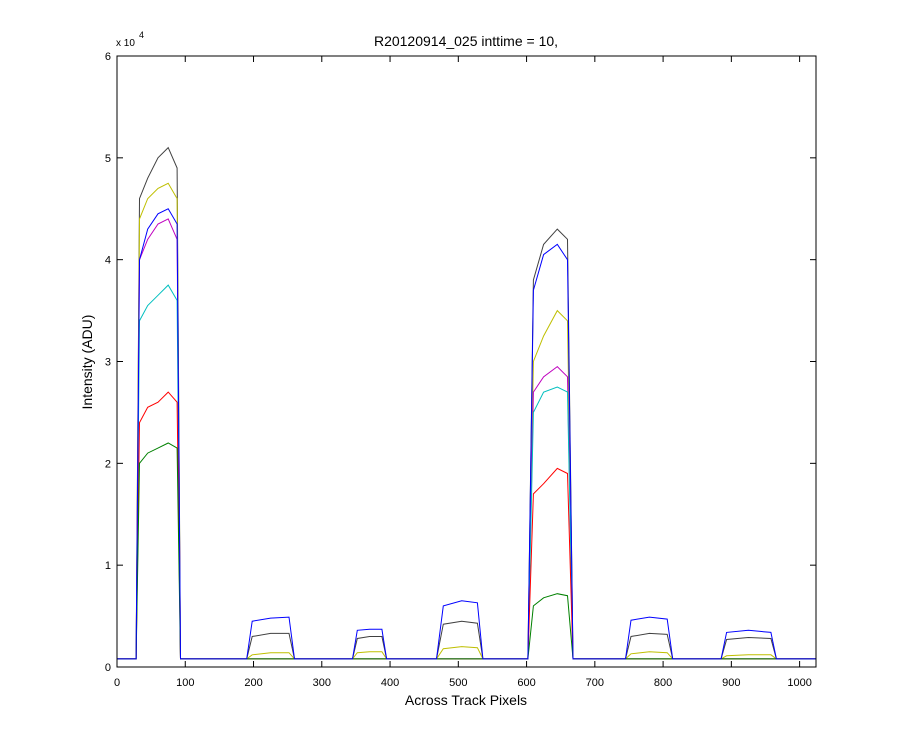 This screenshot has height=750, width=900. What do you see at coordinates (526, 683) in the screenshot?
I see `x-tick-label: 600` at bounding box center [526, 683].